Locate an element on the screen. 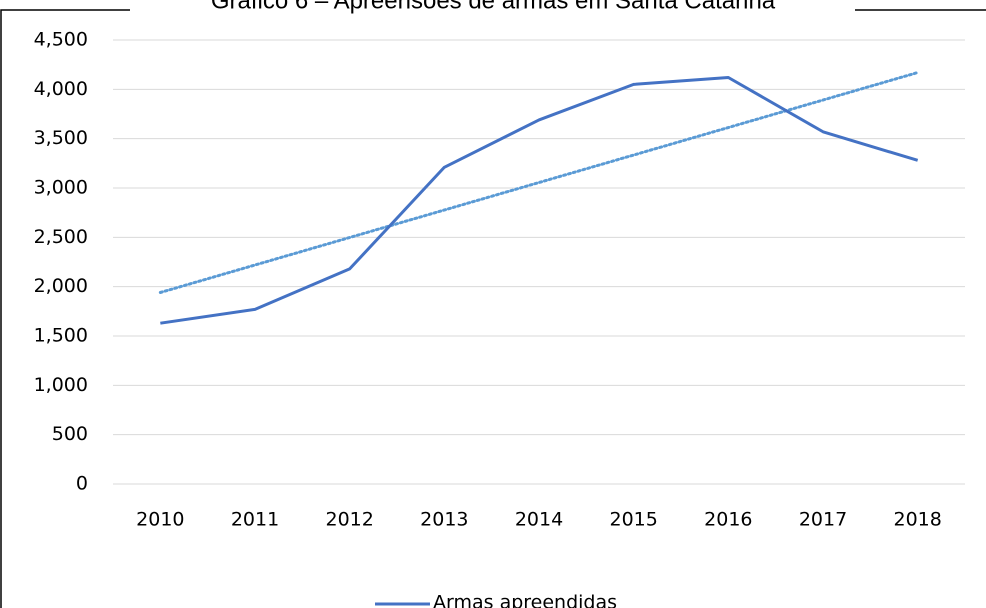  y-tick-label: 4,500 is located at coordinates (61, 40).